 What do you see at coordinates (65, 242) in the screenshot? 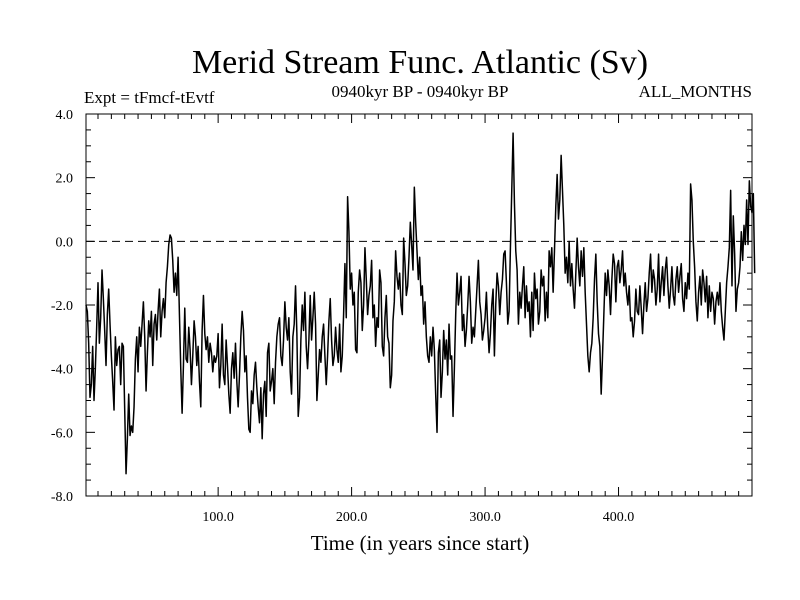
I see `y-tick-label: 0.0` at bounding box center [65, 242].